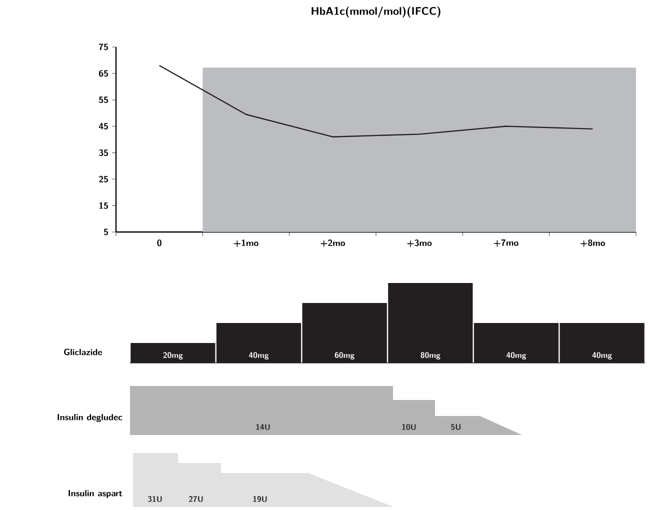 This screenshot has height=510, width=650. Describe the element at coordinates (376, 101) in the screenshot. I see `line-series` at that location.